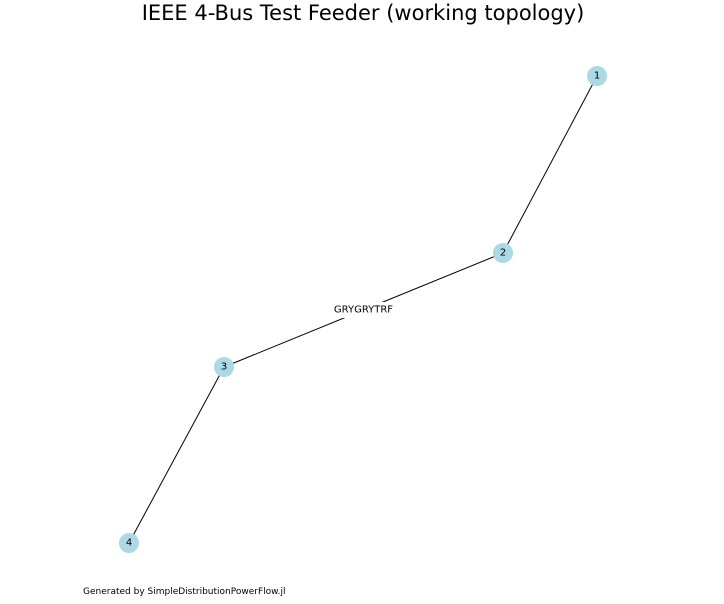 Image resolution: width=724 pixels, height=604 pixels. I want to click on bus-node-label: 1, so click(597, 76).